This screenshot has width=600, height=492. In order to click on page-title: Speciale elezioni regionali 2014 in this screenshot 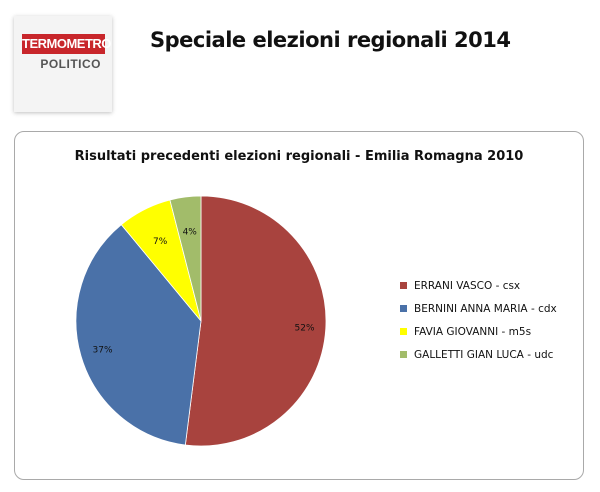, I will do `click(330, 40)`.